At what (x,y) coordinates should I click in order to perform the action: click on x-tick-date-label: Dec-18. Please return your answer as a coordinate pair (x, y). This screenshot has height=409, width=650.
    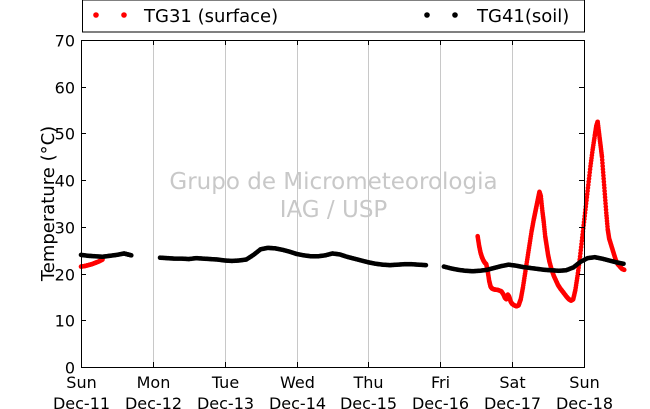
    Looking at the image, I should click on (584, 401).